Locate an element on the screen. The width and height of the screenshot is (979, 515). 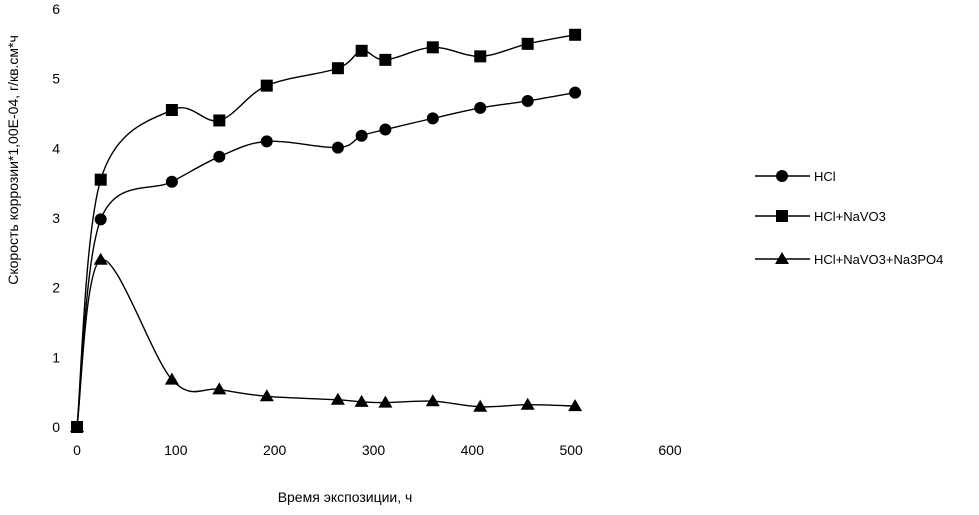
legend-item: HCl+NaVO3 is located at coordinates (820, 216).